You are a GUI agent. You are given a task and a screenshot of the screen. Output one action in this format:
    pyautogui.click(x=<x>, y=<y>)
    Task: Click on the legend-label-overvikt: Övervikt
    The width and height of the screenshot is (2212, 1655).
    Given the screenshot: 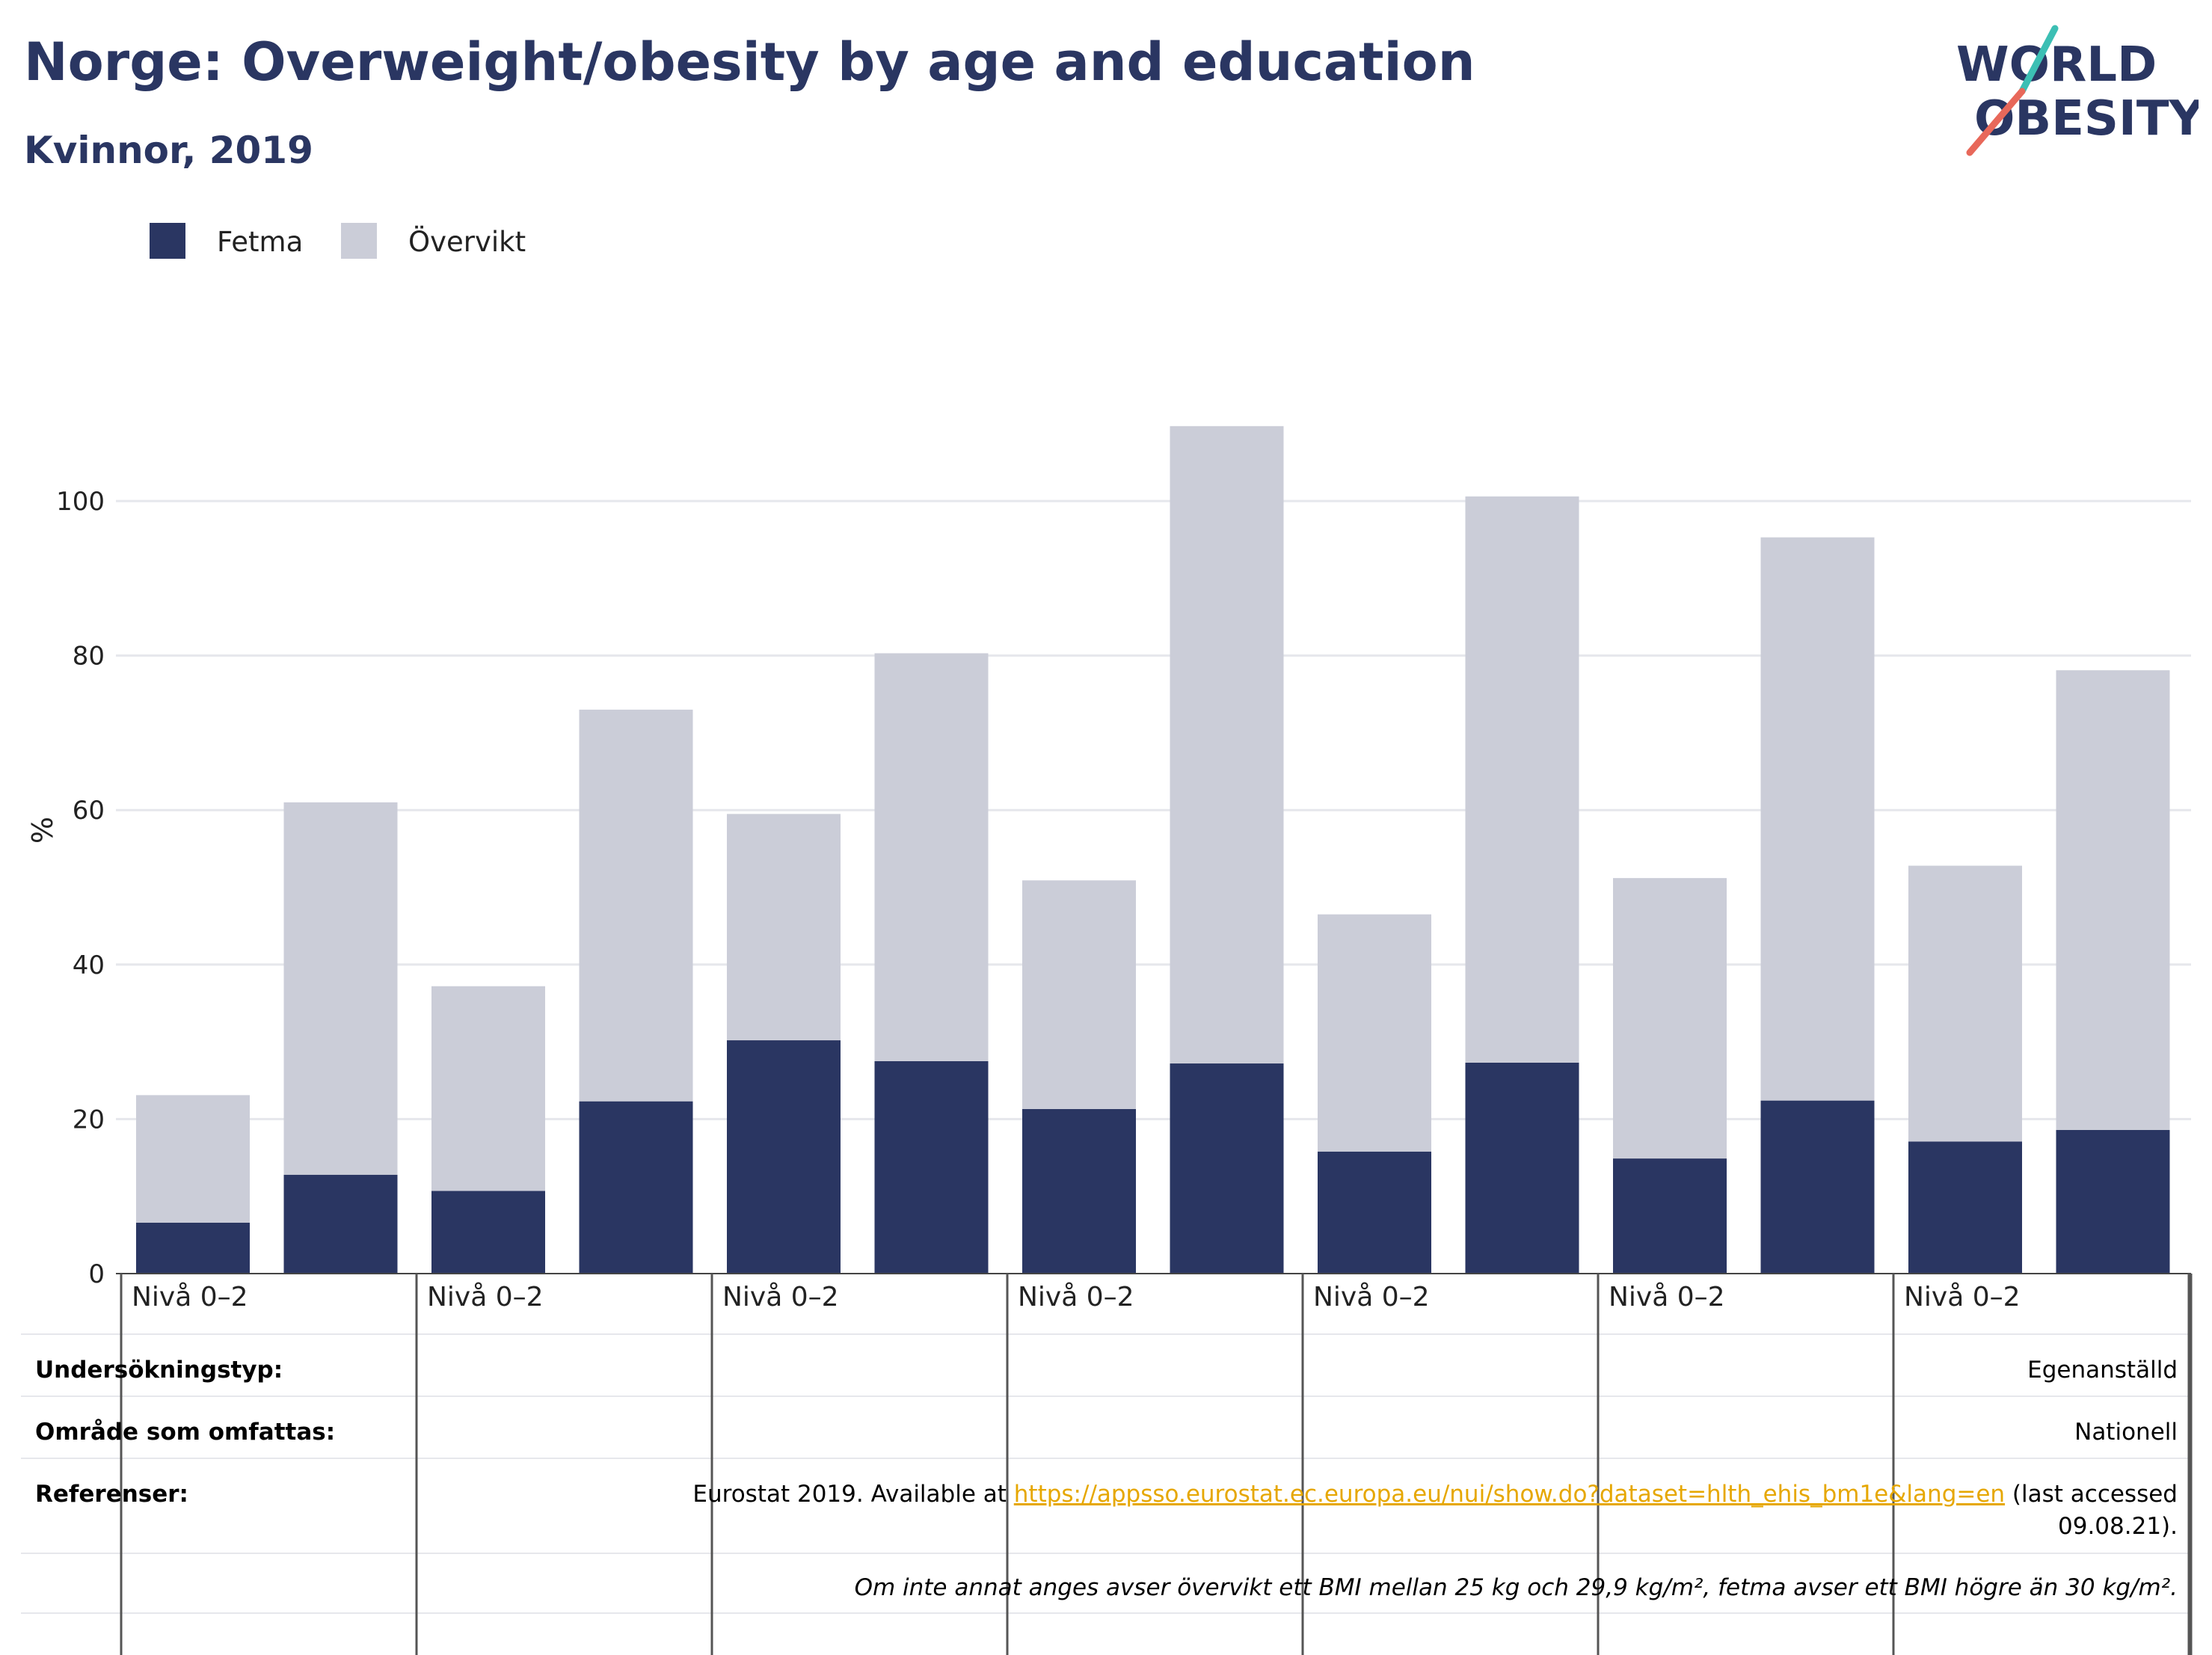 What is the action you would take?
    pyautogui.click(x=467, y=242)
    